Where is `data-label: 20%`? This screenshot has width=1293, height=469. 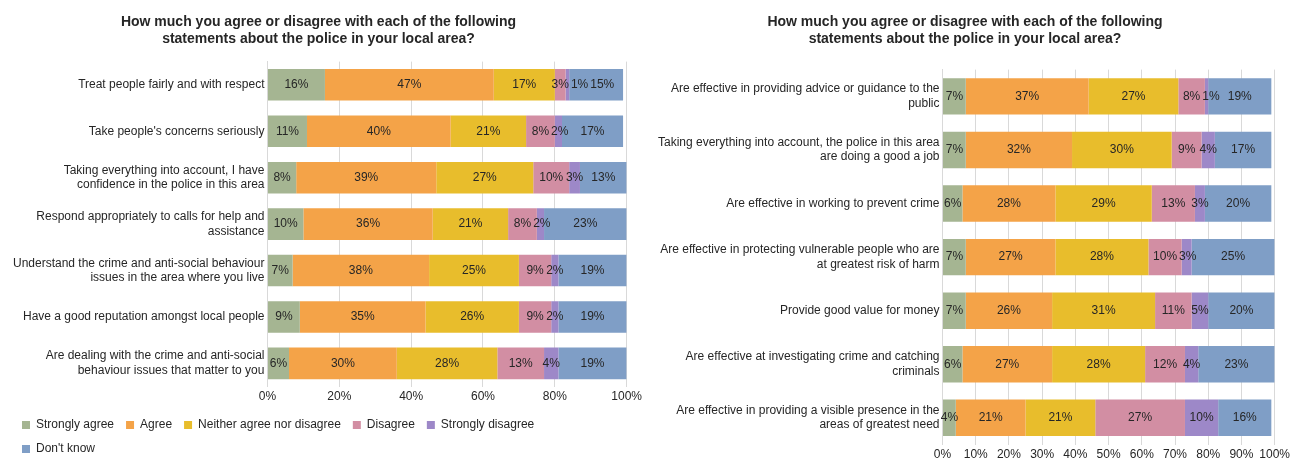
data-label: 20% is located at coordinates (1238, 202).